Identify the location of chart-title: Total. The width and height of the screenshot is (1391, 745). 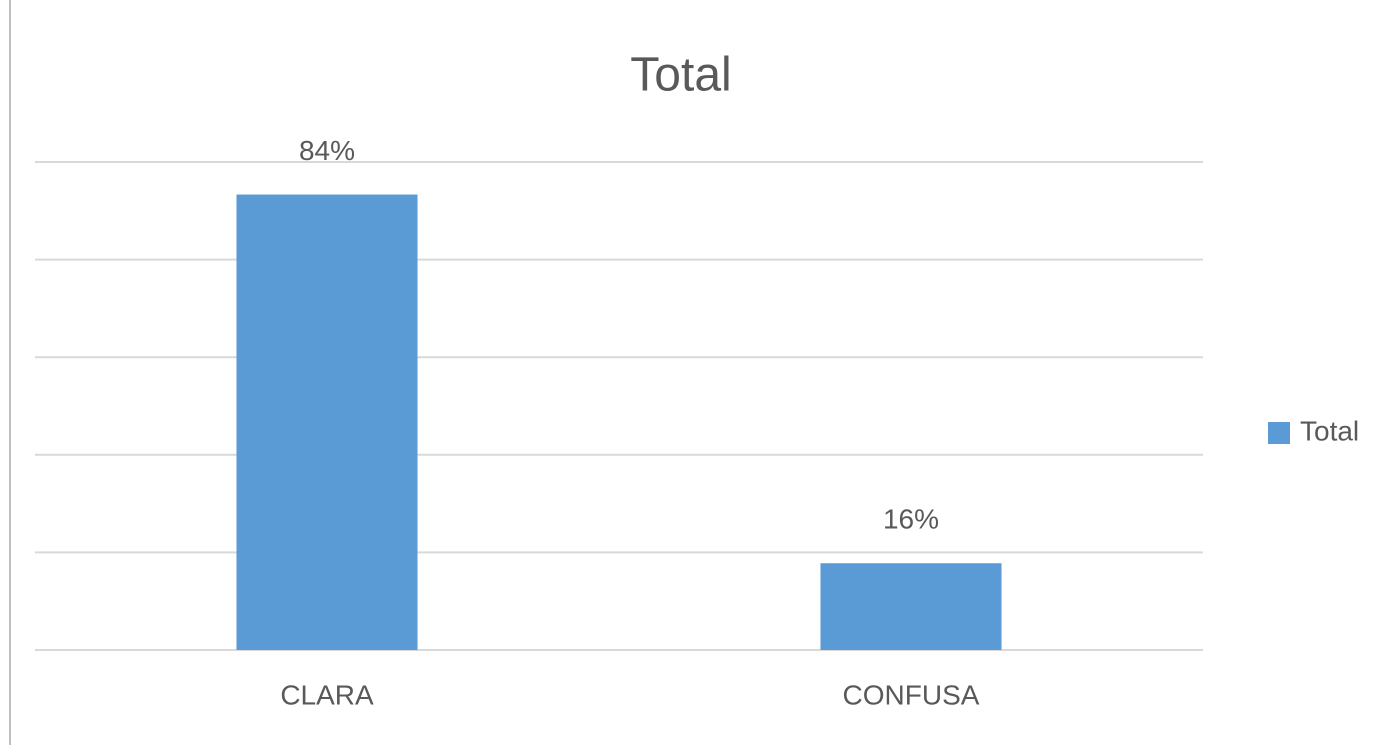
(680, 75).